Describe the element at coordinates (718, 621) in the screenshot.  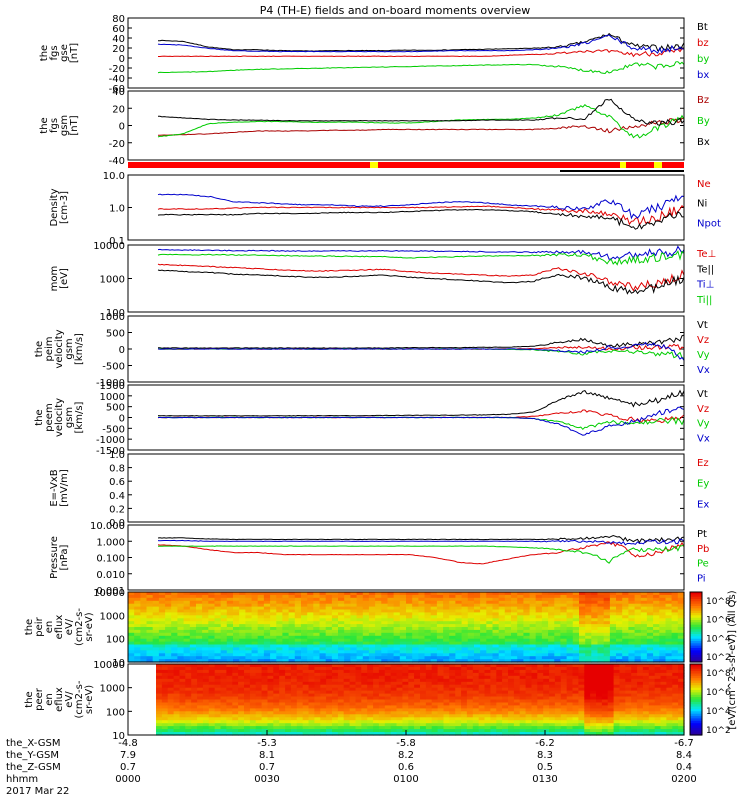
I see `colorbar-tick: 10^6` at that location.